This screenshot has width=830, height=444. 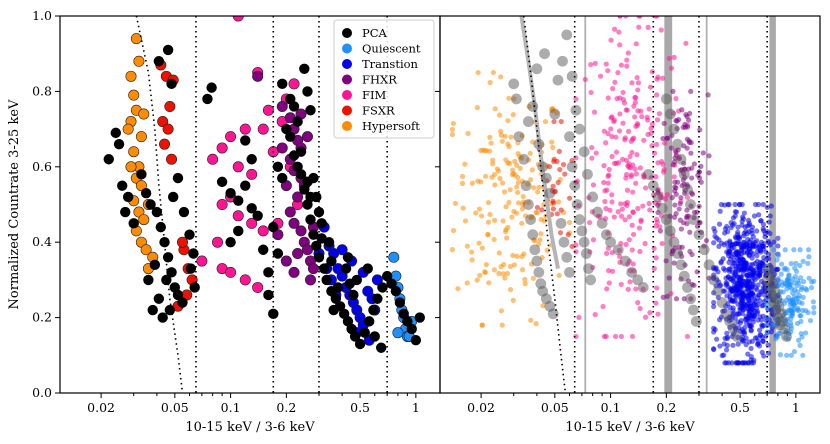 What do you see at coordinates (347, 64) in the screenshot?
I see `legend-marker-transtion` at bounding box center [347, 64].